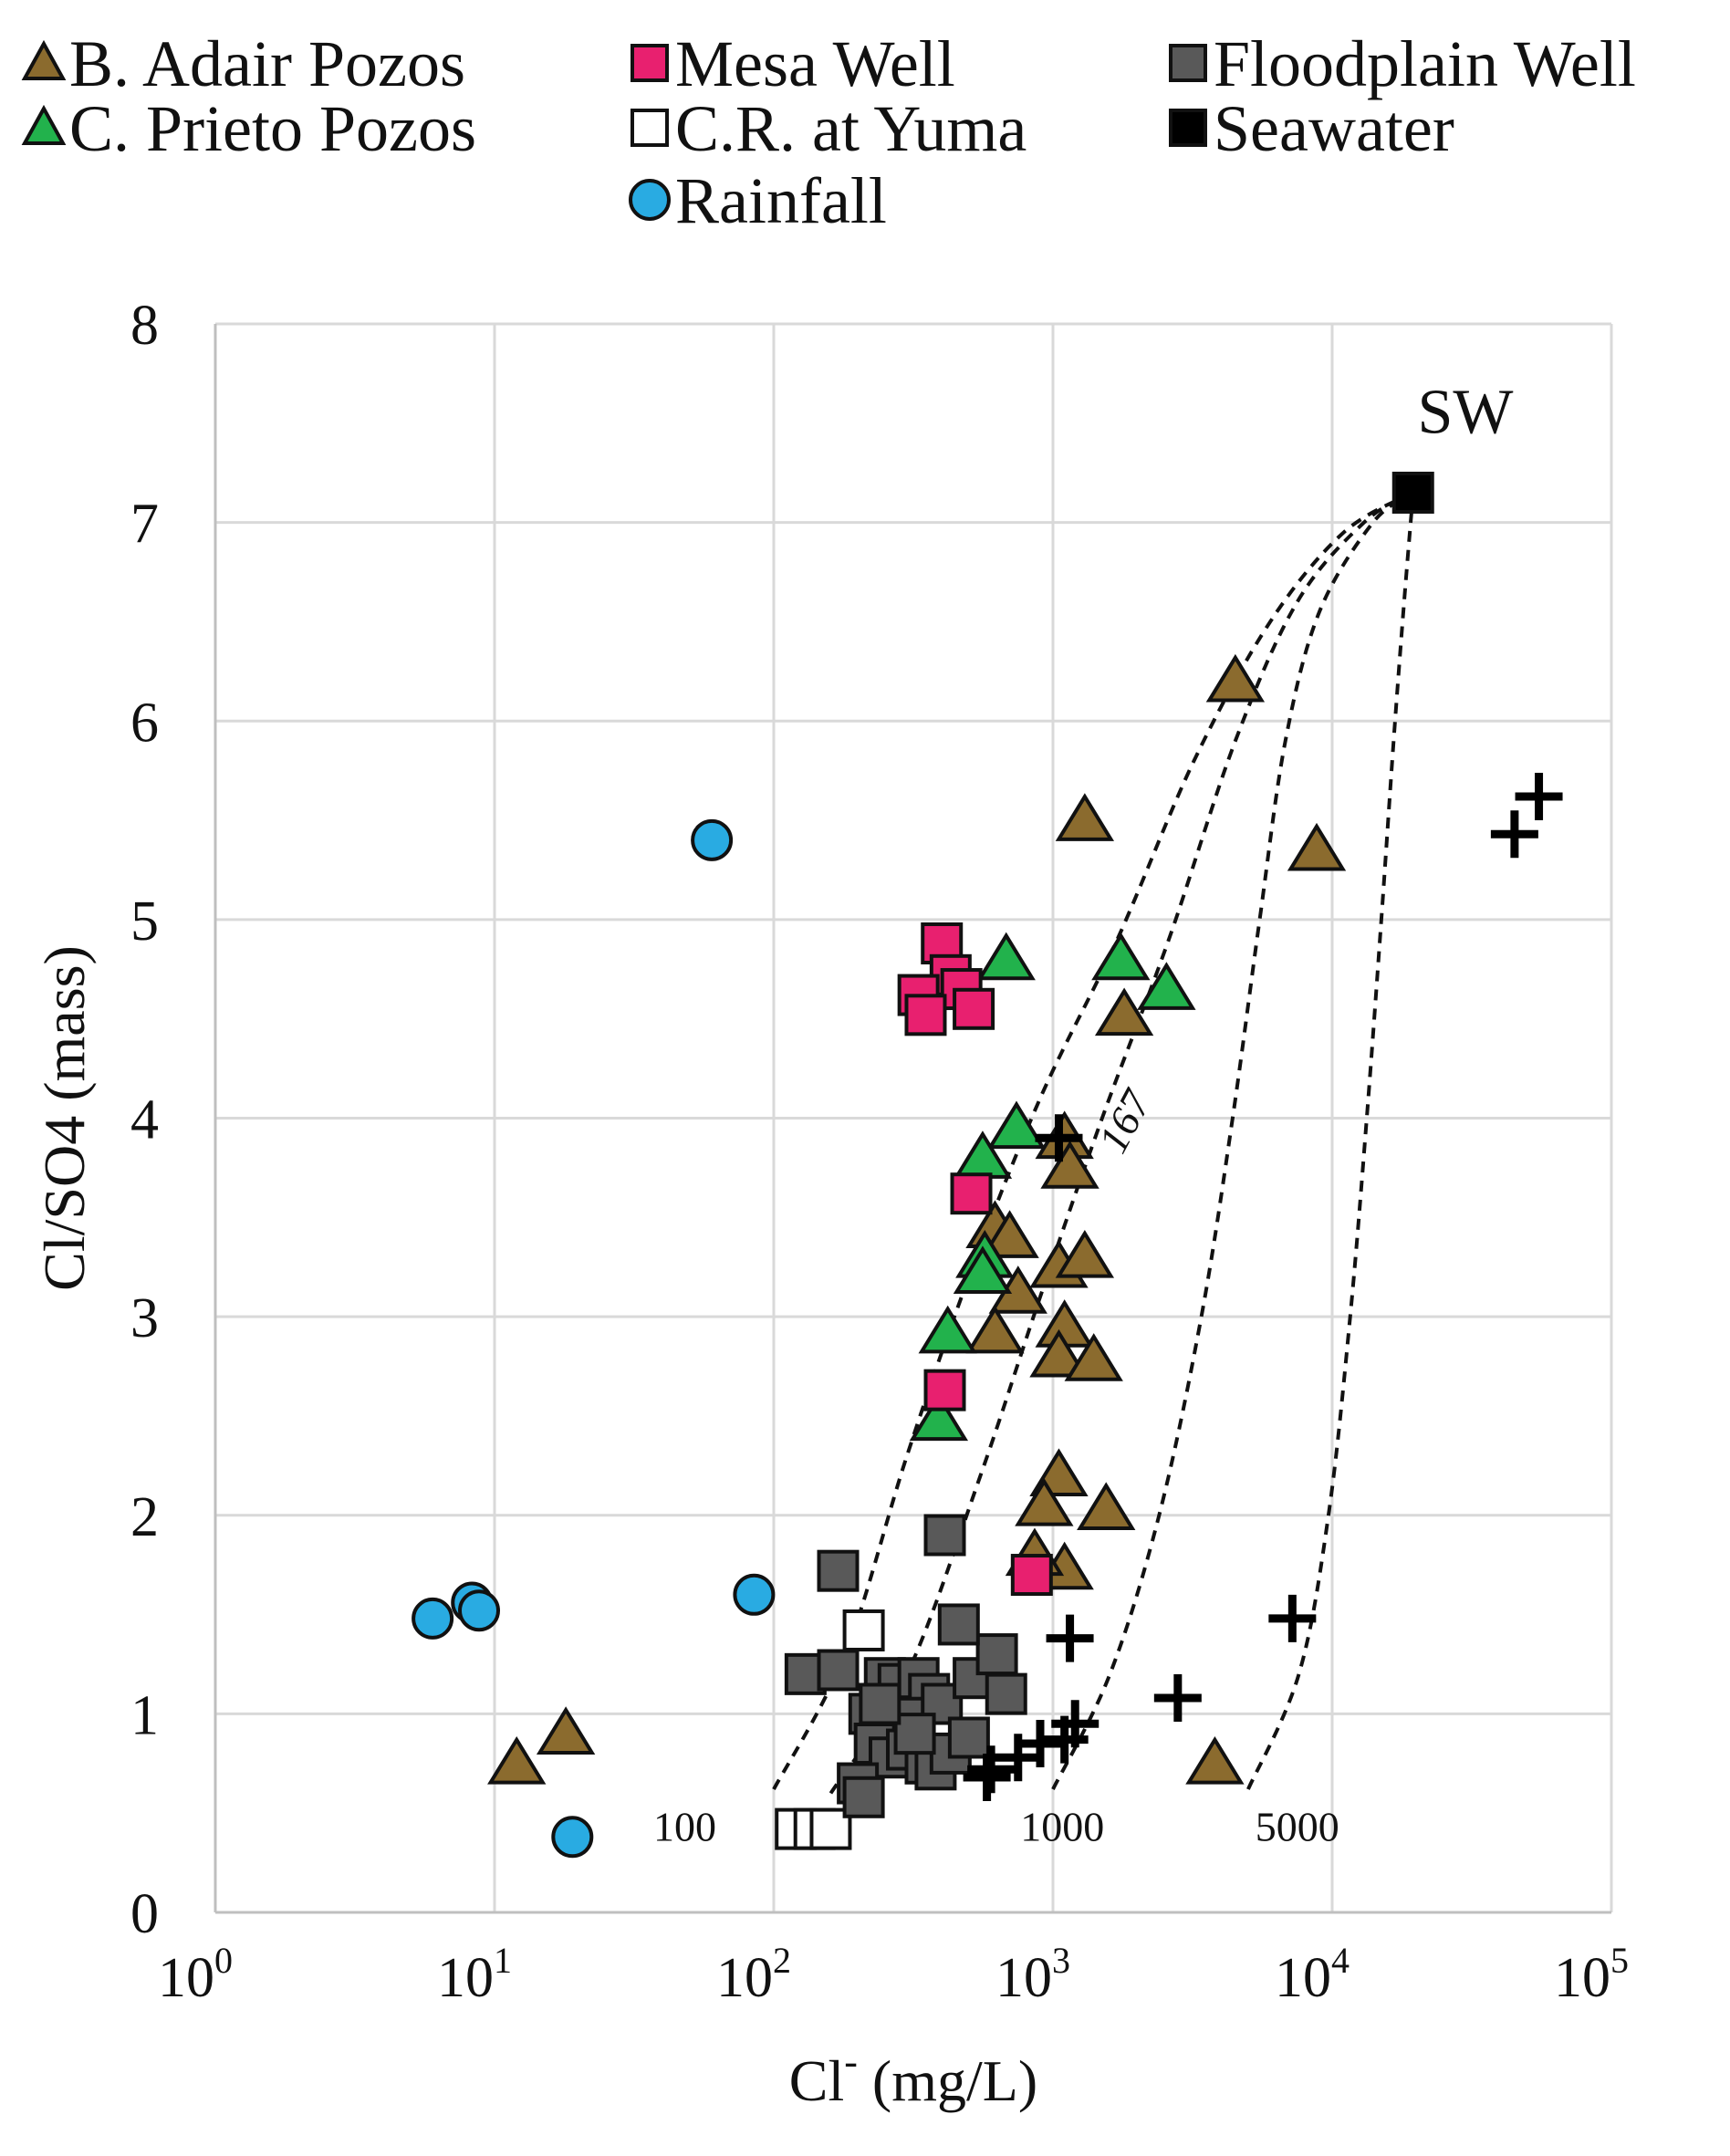 The width and height of the screenshot is (1730, 2156). I want to click on legend-label-c-prieto-pozos: C. Prieto Pozos, so click(272, 128).